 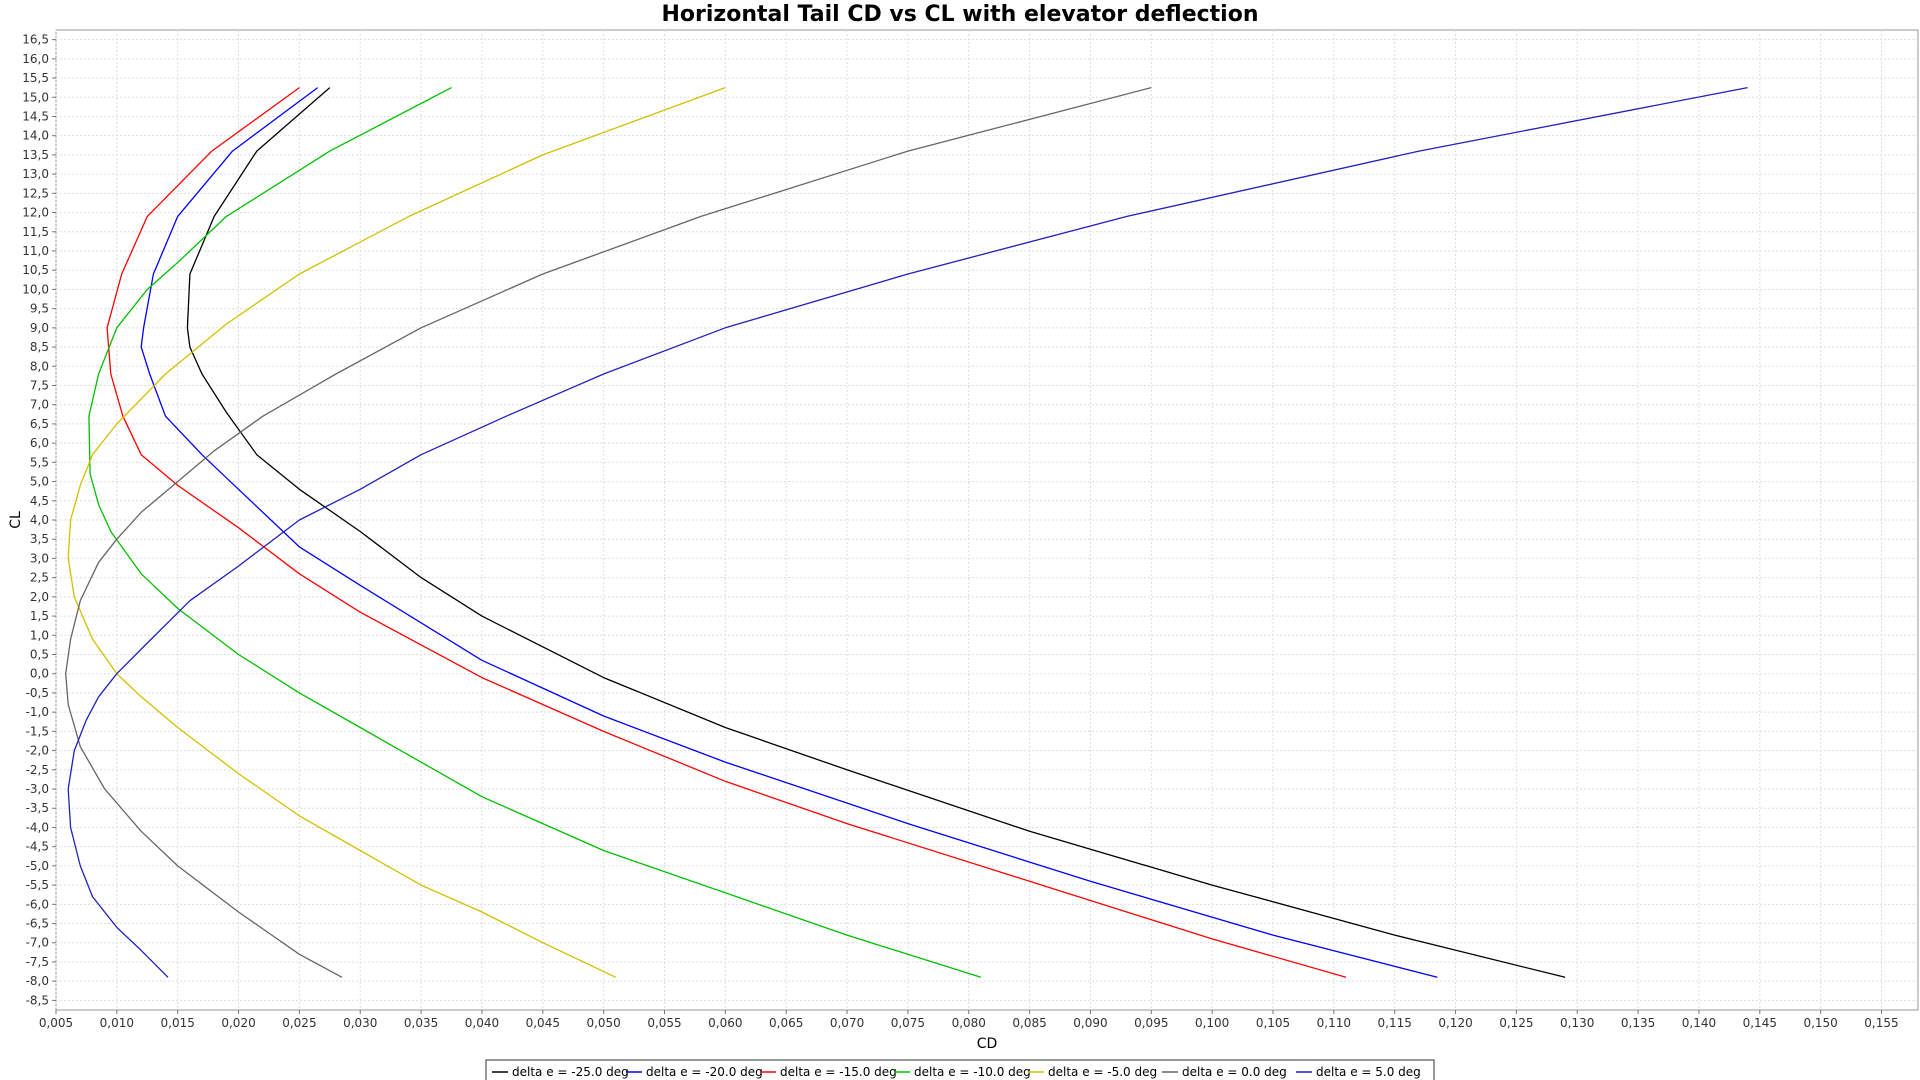 What do you see at coordinates (39, 347) in the screenshot?
I see `y-tick-label: 8,5` at bounding box center [39, 347].